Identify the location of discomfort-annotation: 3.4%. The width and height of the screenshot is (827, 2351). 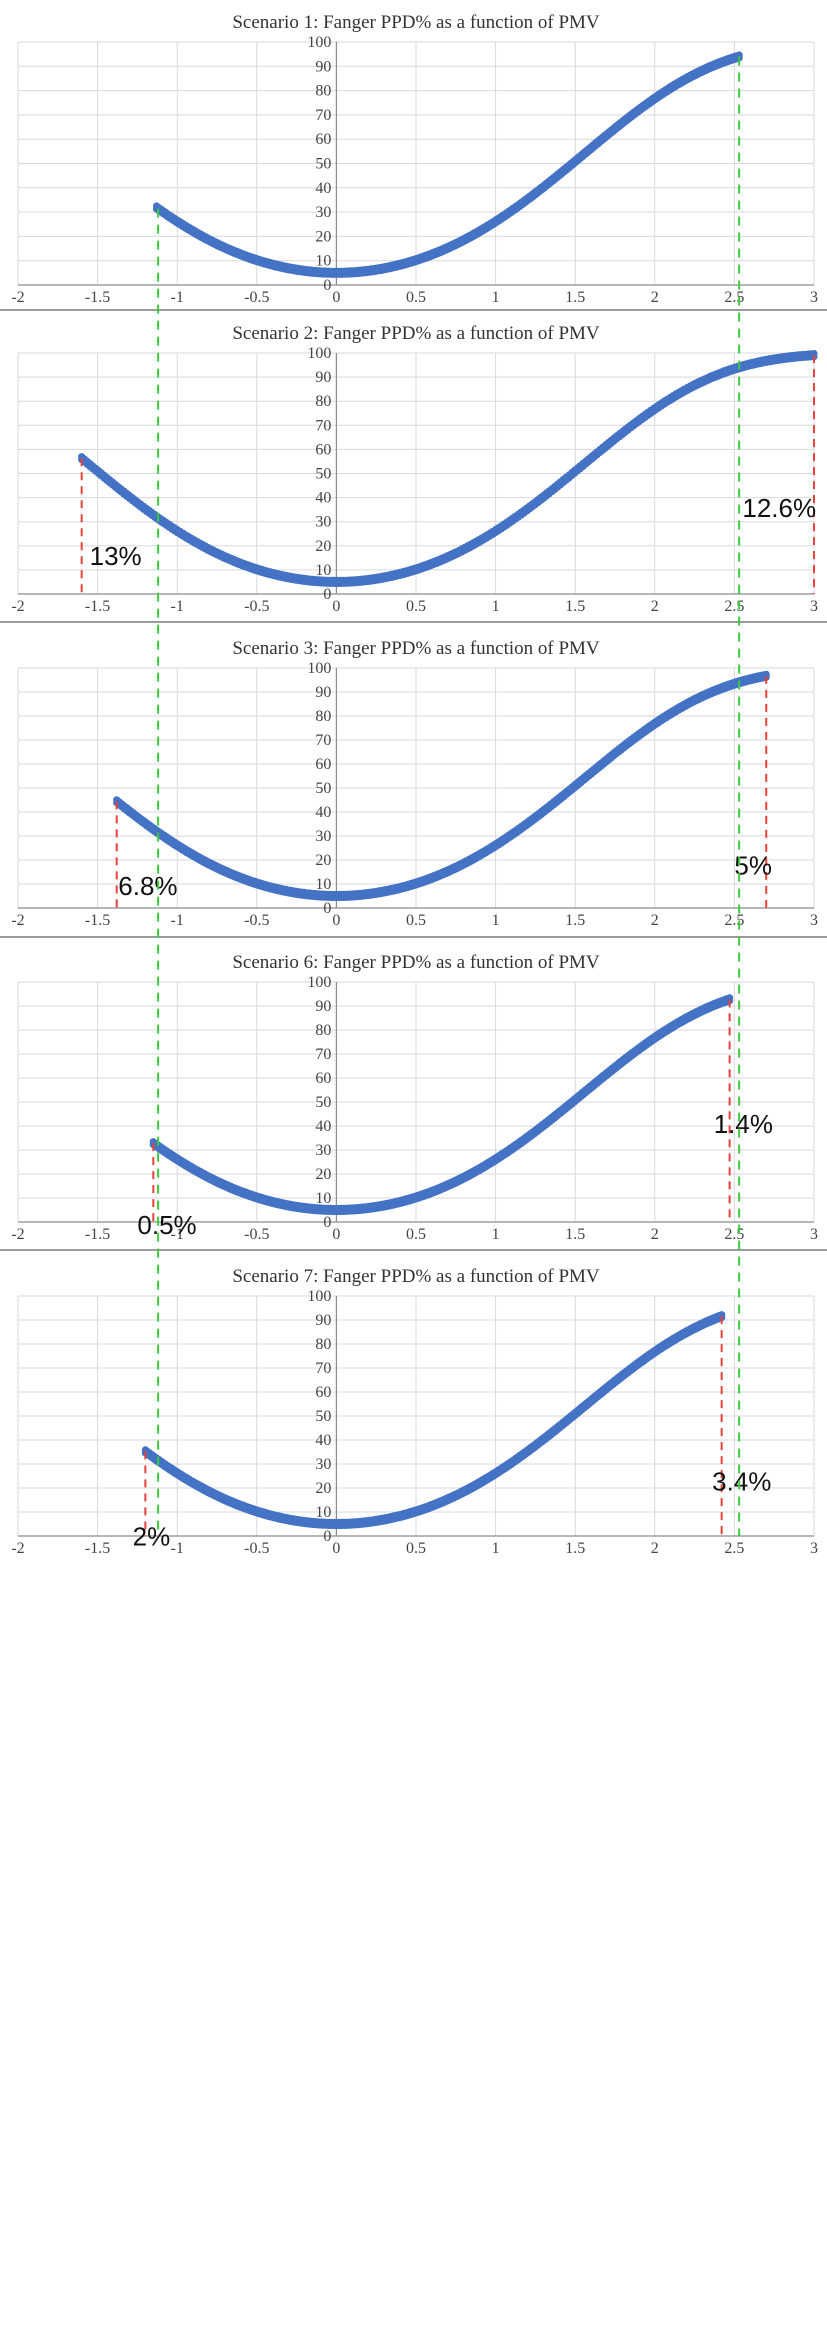
(741, 1481).